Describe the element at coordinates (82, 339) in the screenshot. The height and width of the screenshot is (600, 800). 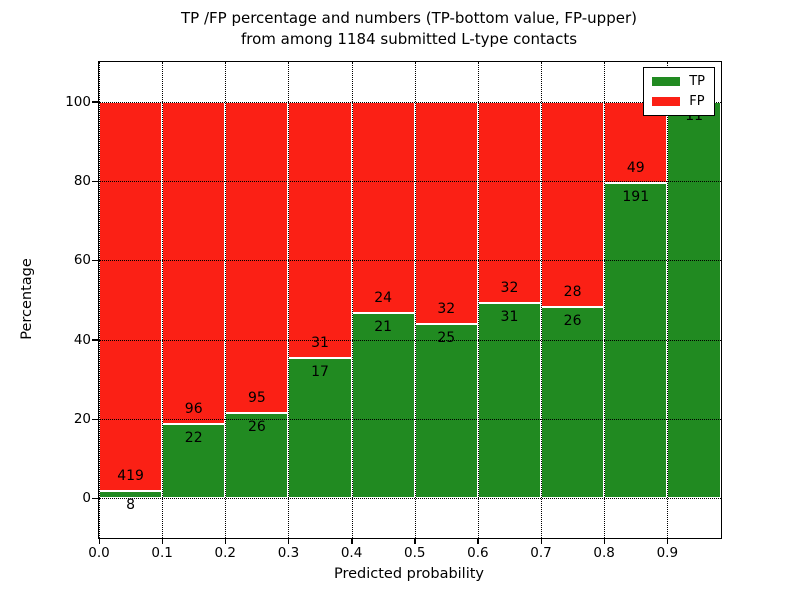
I see `y-tick-label-40: 40` at that location.